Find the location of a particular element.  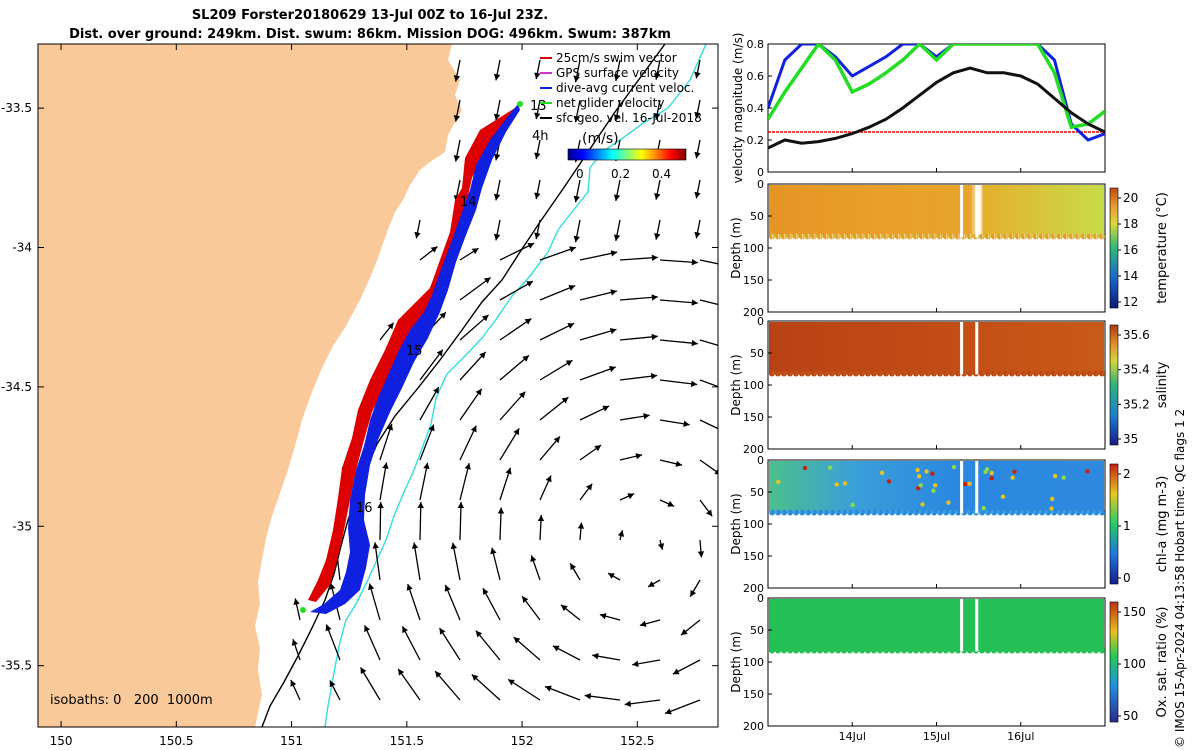

speed-cb-tick-0: 0 is located at coordinates (580, 174).